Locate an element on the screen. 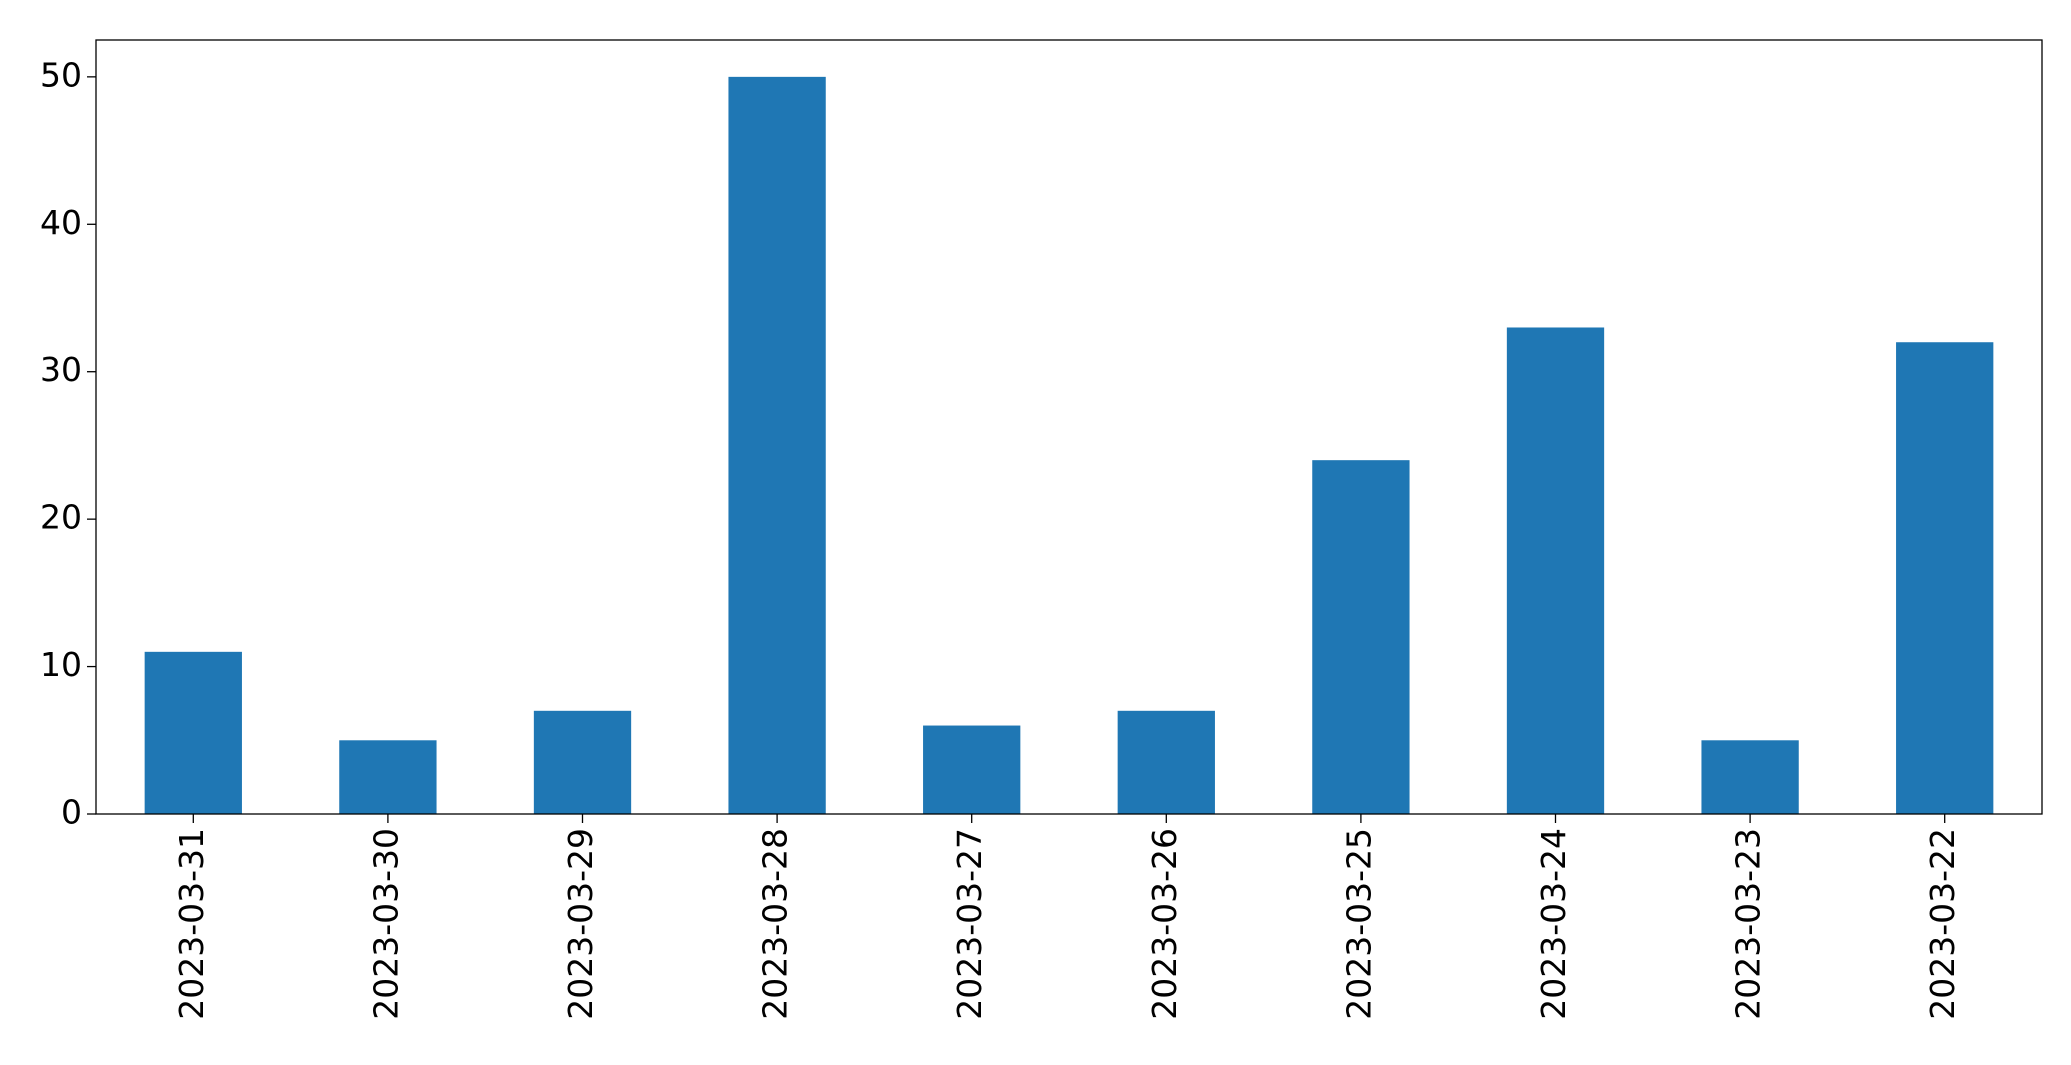 Image resolution: width=2071 pixels, height=1065 pixels. x-tick-label: 2023-03-26 is located at coordinates (1164, 924).